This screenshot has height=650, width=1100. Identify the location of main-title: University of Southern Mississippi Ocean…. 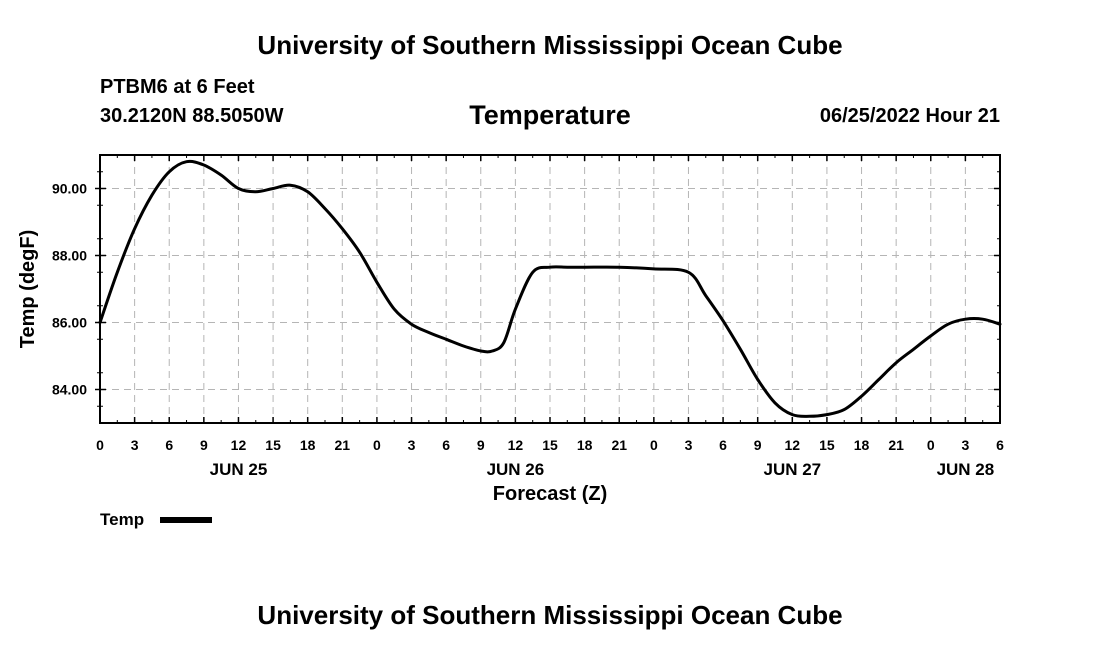
(550, 45).